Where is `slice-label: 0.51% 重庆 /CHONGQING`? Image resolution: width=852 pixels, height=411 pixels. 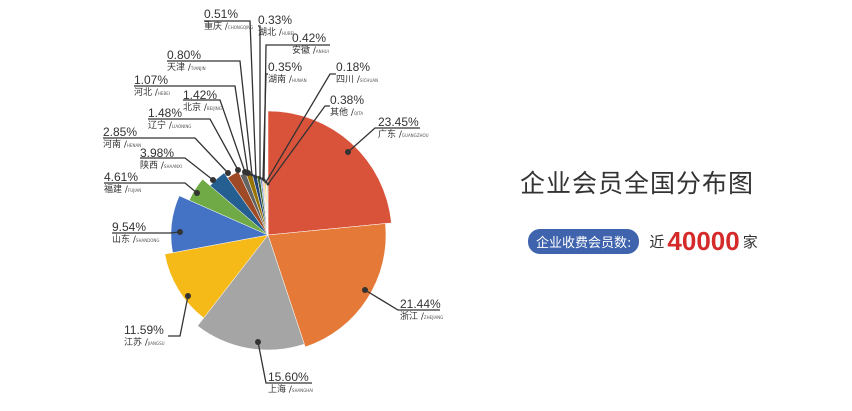
slice-label: 0.51% 重庆 /CHONGQING is located at coordinates (228, 20).